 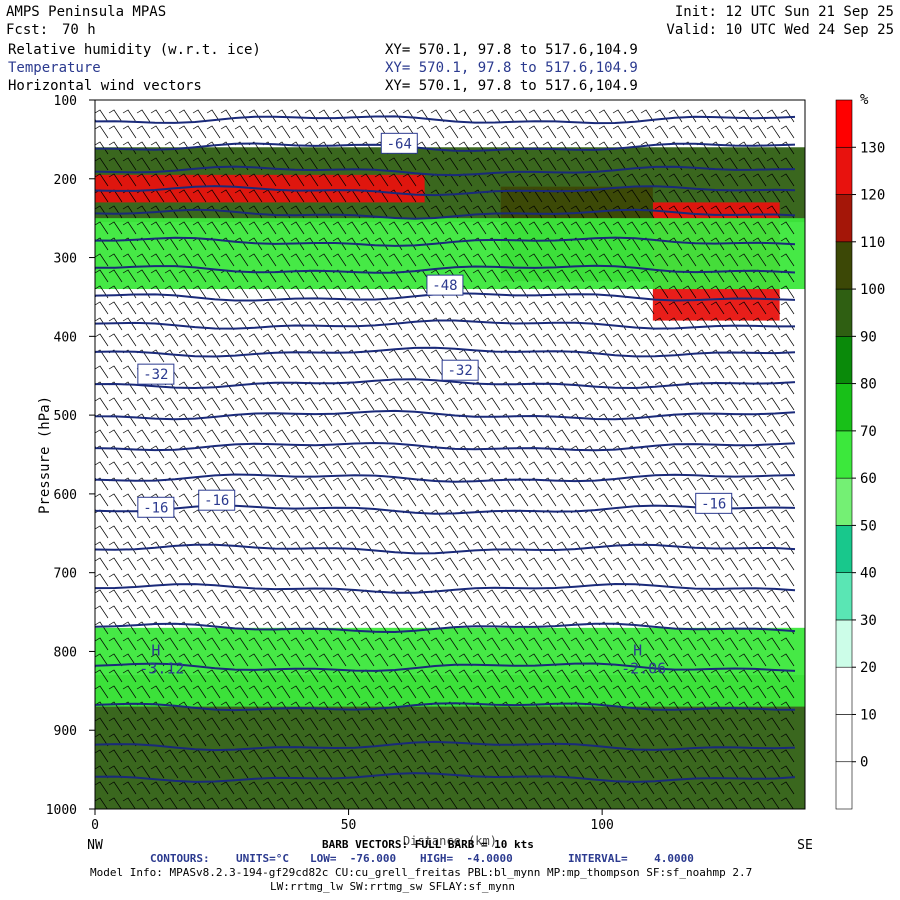 I want to click on field-name-temperature: Temperature, so click(x=54, y=68).